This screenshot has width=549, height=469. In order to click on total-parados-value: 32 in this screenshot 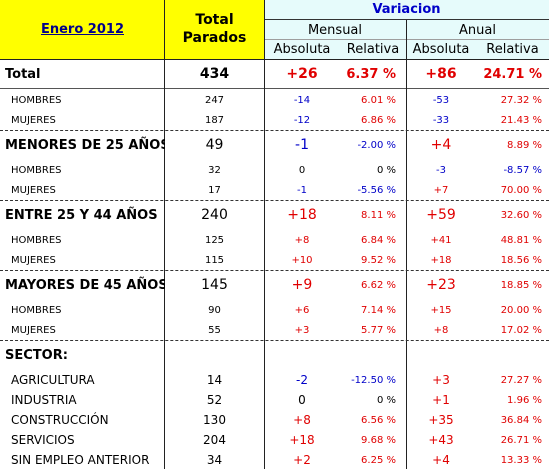, I will do `click(214, 170)`.